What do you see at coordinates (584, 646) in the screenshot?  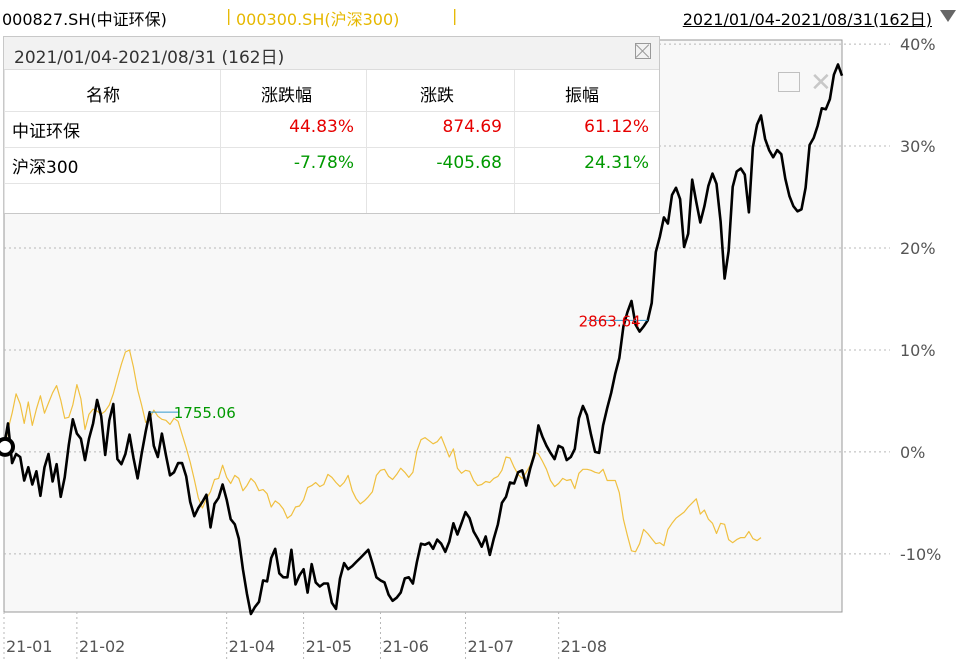 I see `x-tick-label: 21-08` at bounding box center [584, 646].